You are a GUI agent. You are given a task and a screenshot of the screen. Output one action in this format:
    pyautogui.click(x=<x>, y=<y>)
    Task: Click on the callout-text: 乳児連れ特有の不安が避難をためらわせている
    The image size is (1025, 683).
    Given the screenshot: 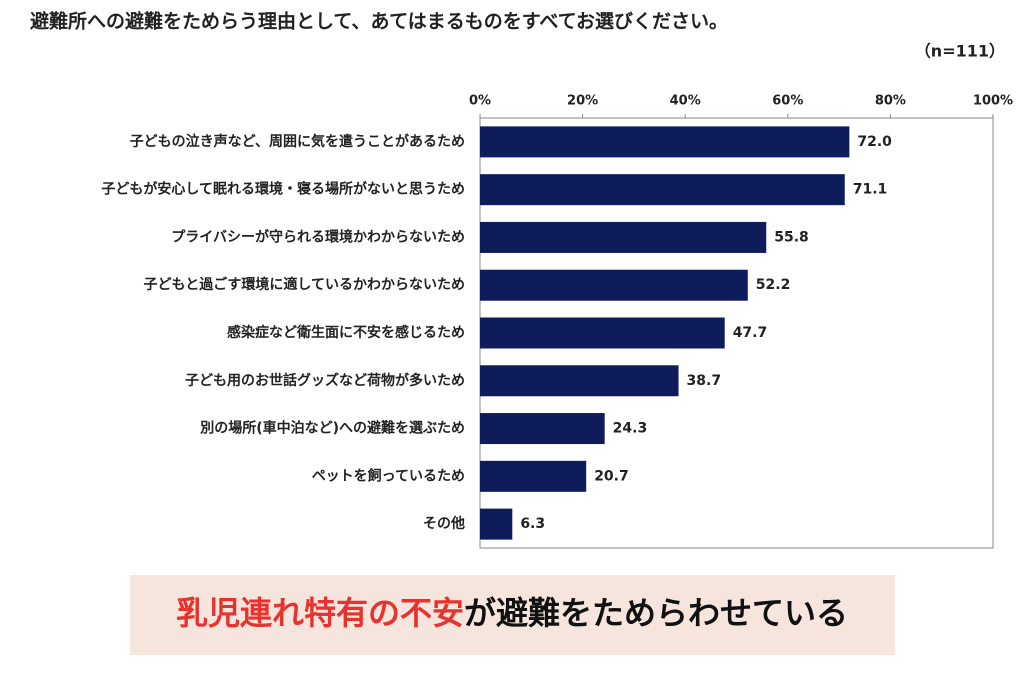 What is the action you would take?
    pyautogui.click(x=512, y=613)
    